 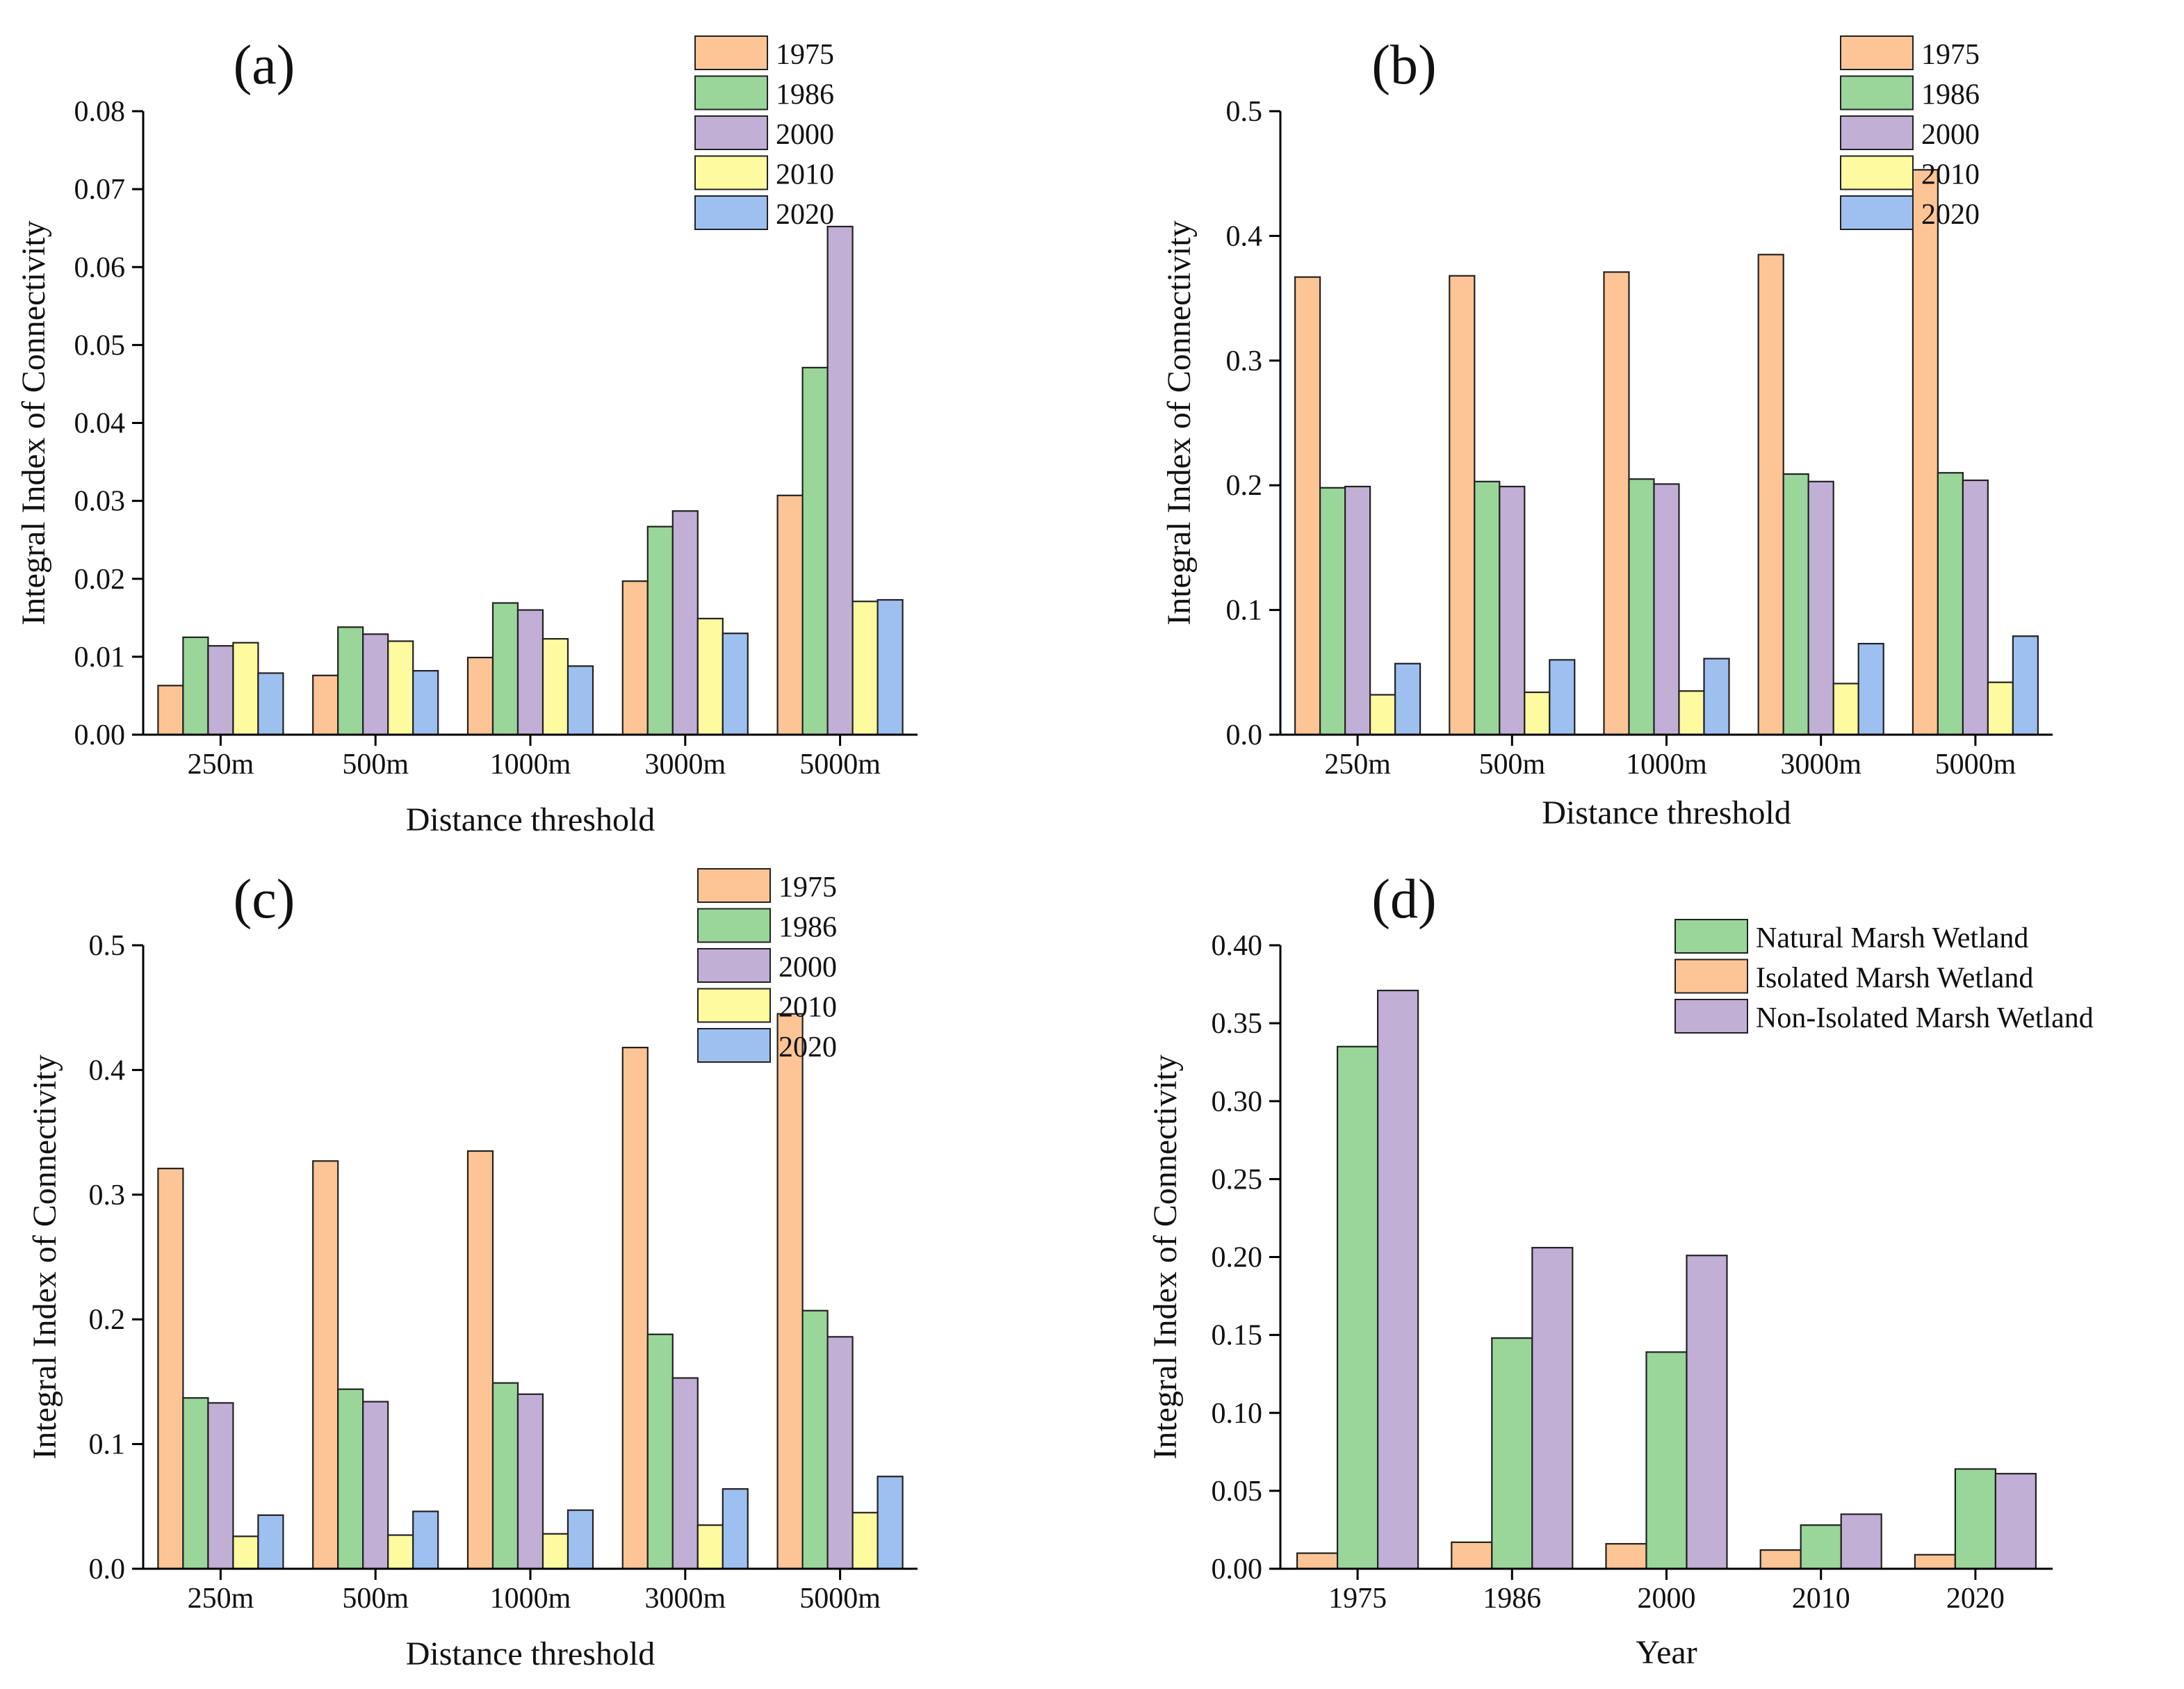 I want to click on legend-swatch-c-1986, so click(x=734, y=925).